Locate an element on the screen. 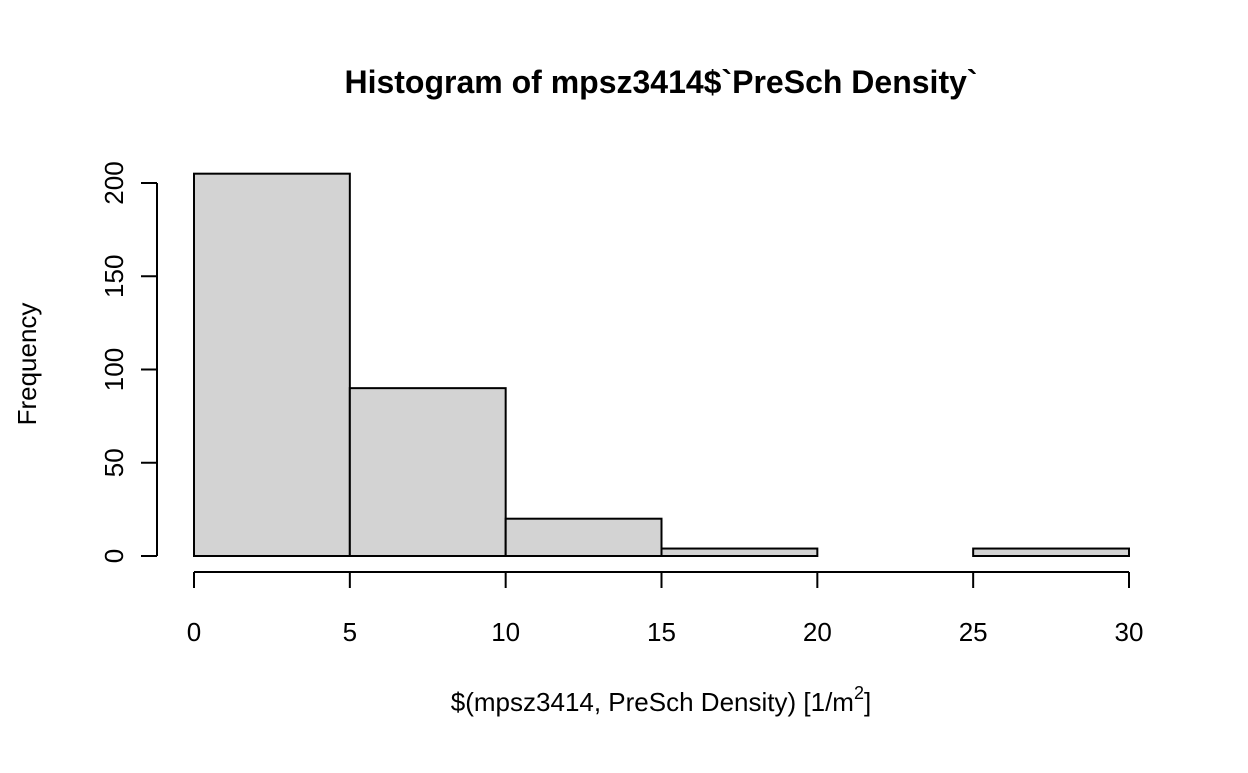  y-axis: 0 50 100 150 200 is located at coordinates (128, 362).